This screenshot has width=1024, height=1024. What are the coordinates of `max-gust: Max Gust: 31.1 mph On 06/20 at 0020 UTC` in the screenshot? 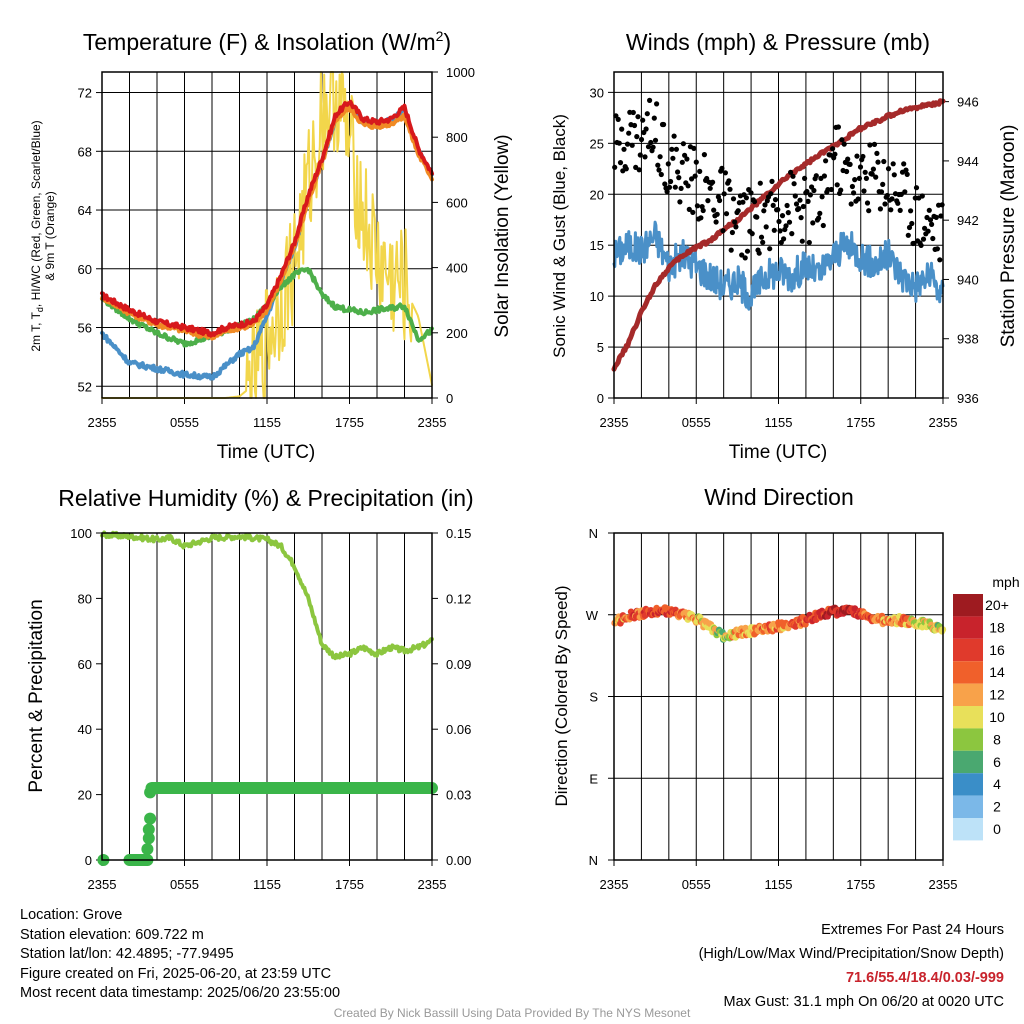 It's located at (863, 1002).